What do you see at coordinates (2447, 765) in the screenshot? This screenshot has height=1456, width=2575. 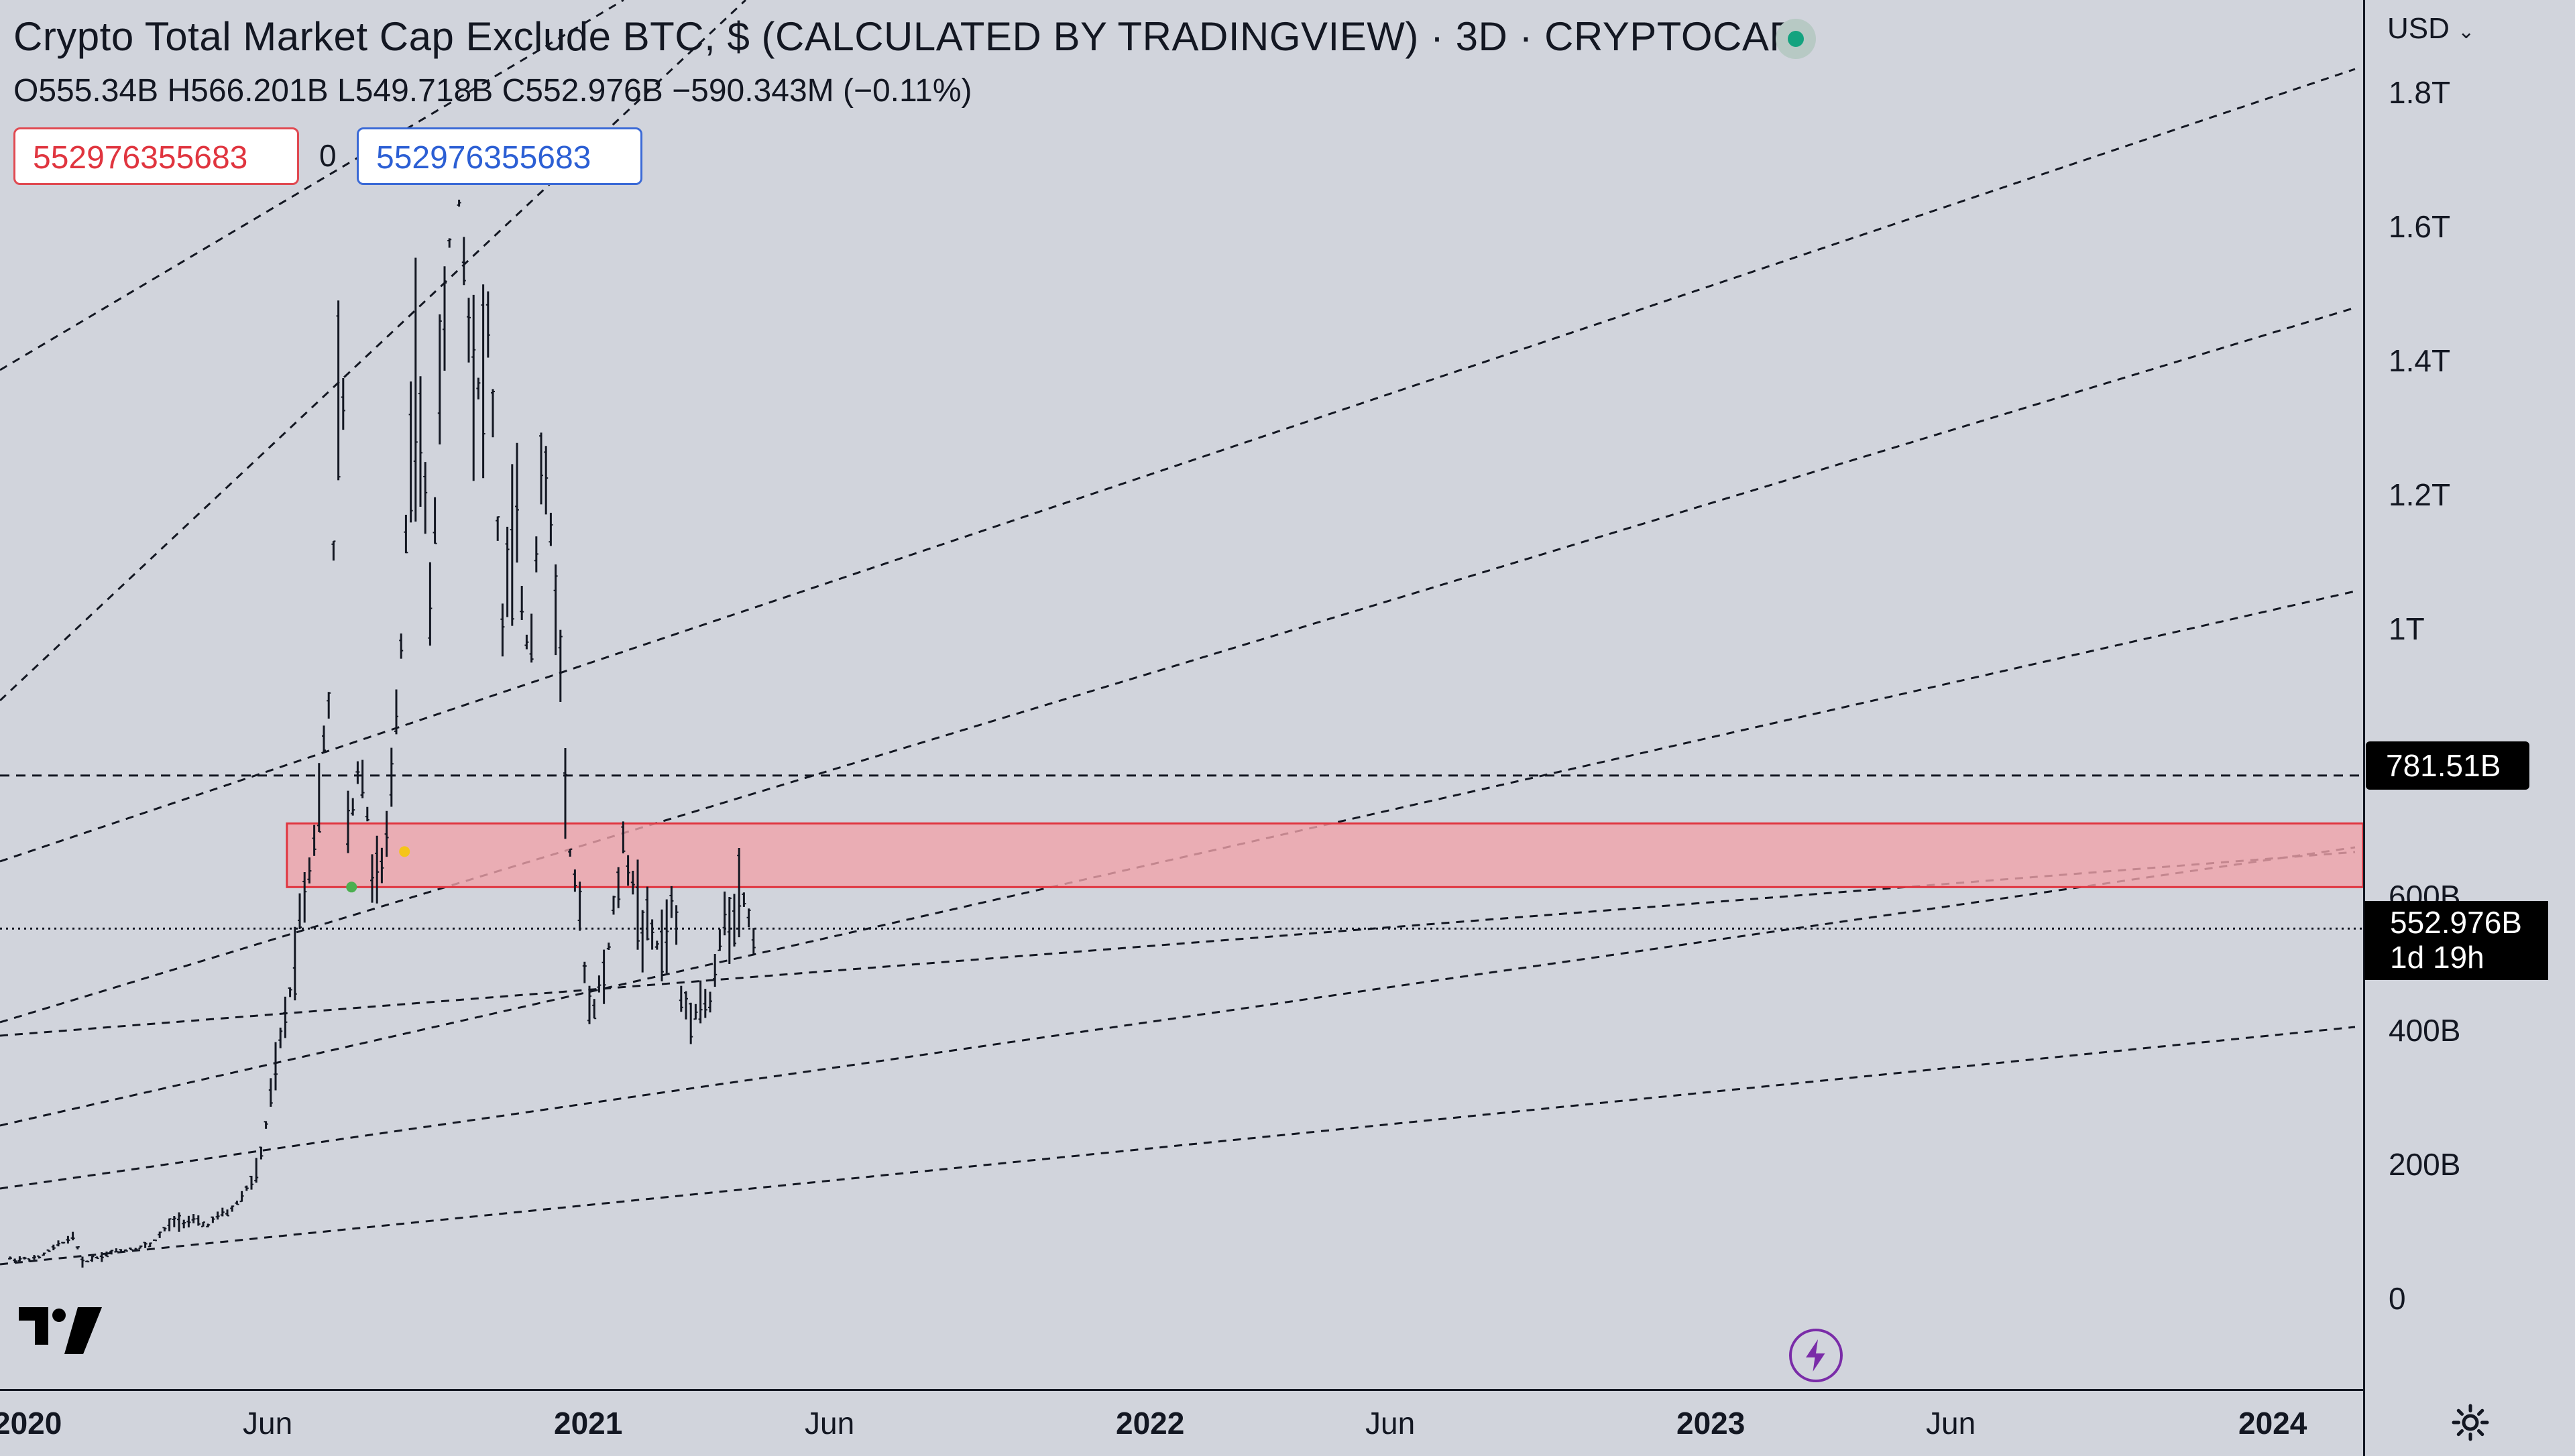 I see `horizontal-line-price-tag: 781.51B` at bounding box center [2447, 765].